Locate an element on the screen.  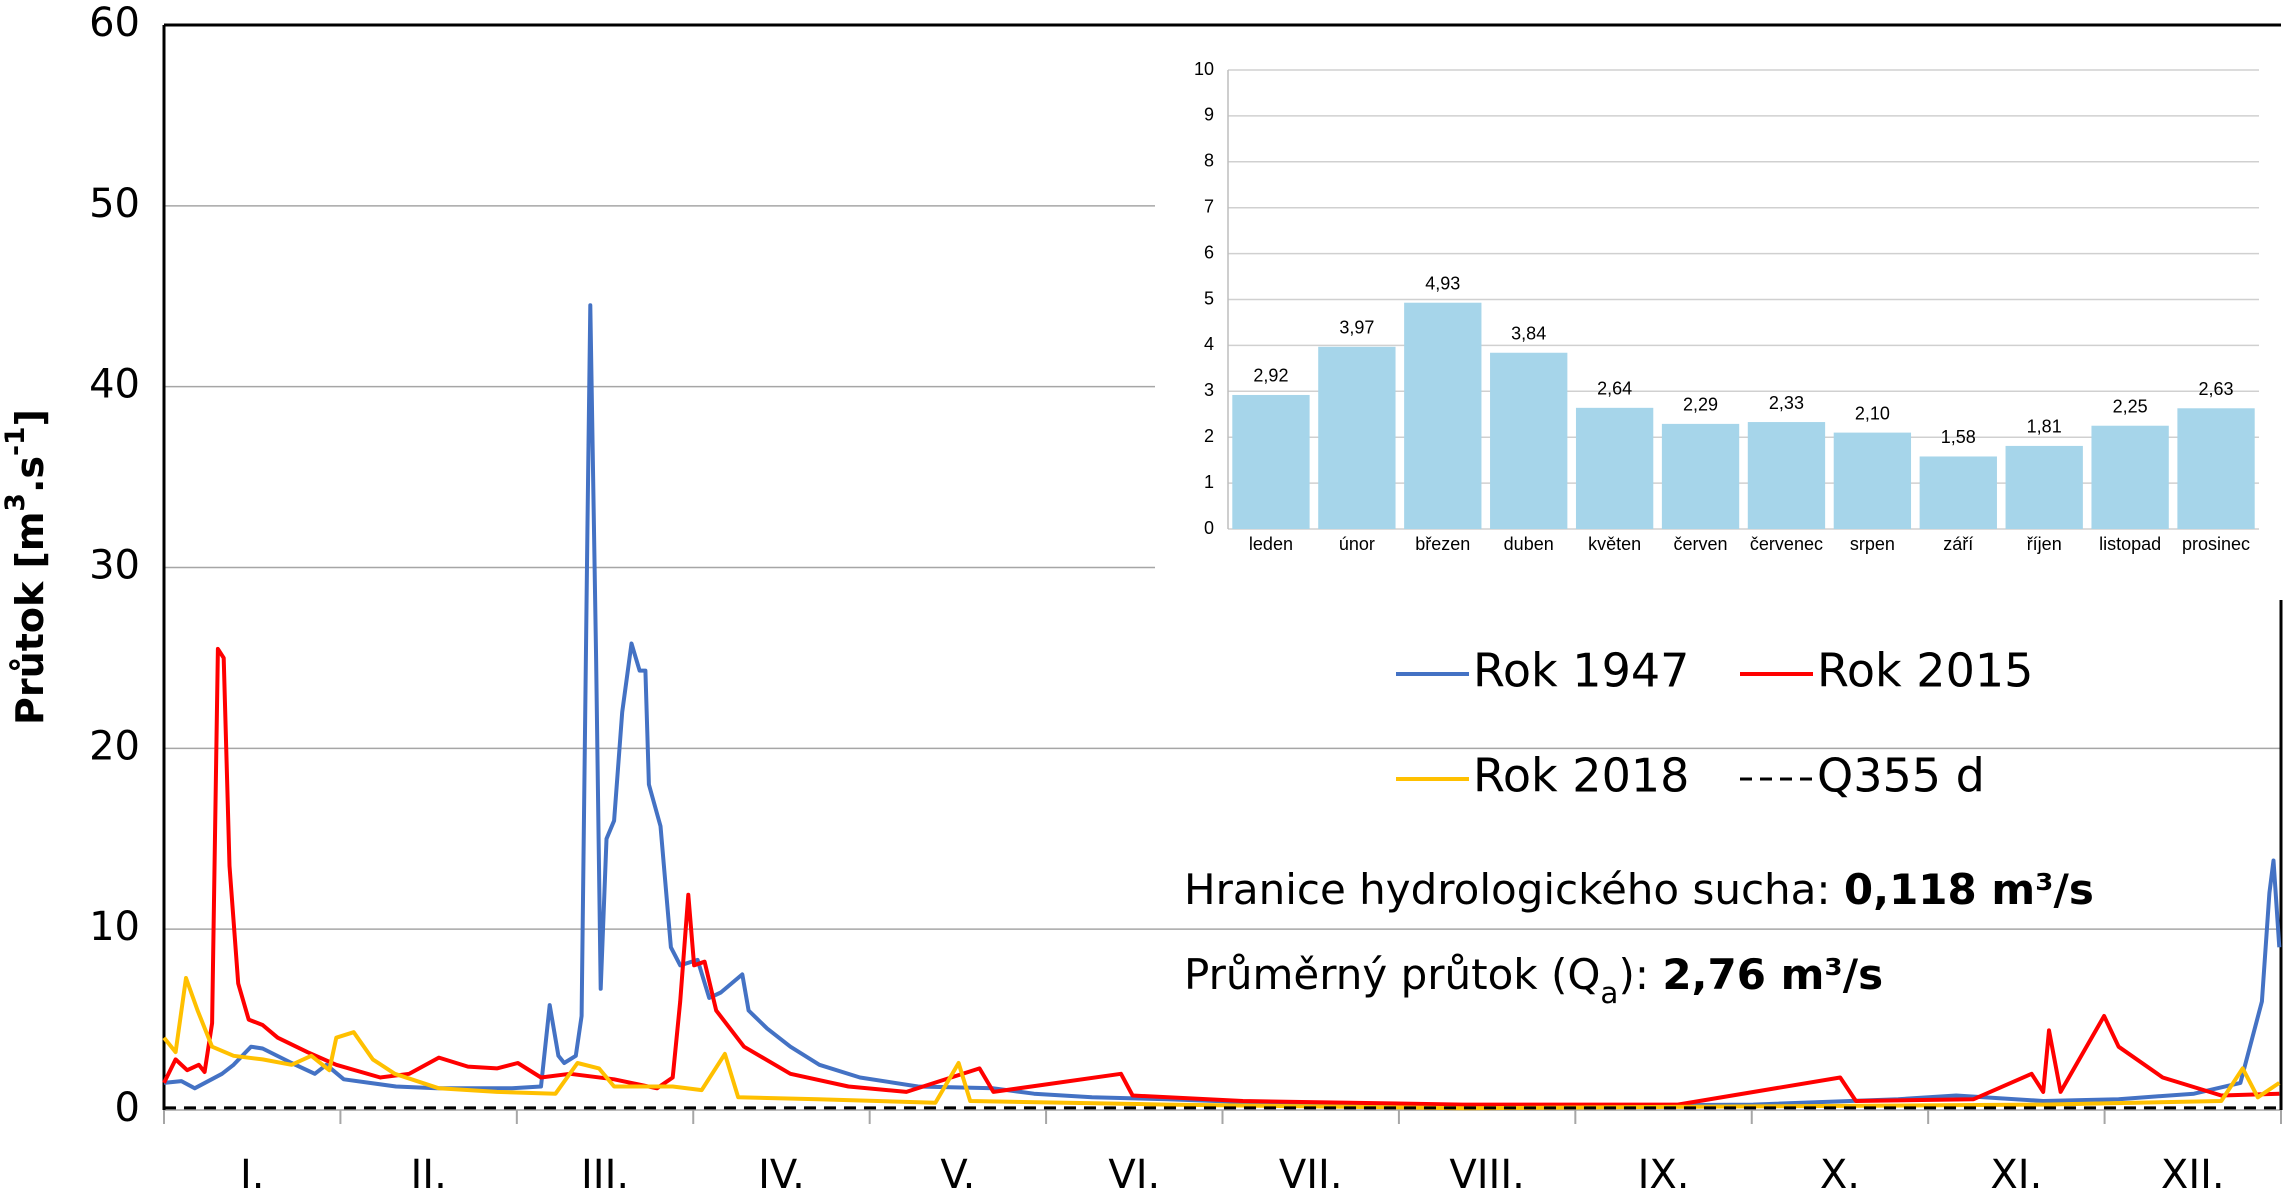
y-tick-label: 9 is located at coordinates (1209, 115).